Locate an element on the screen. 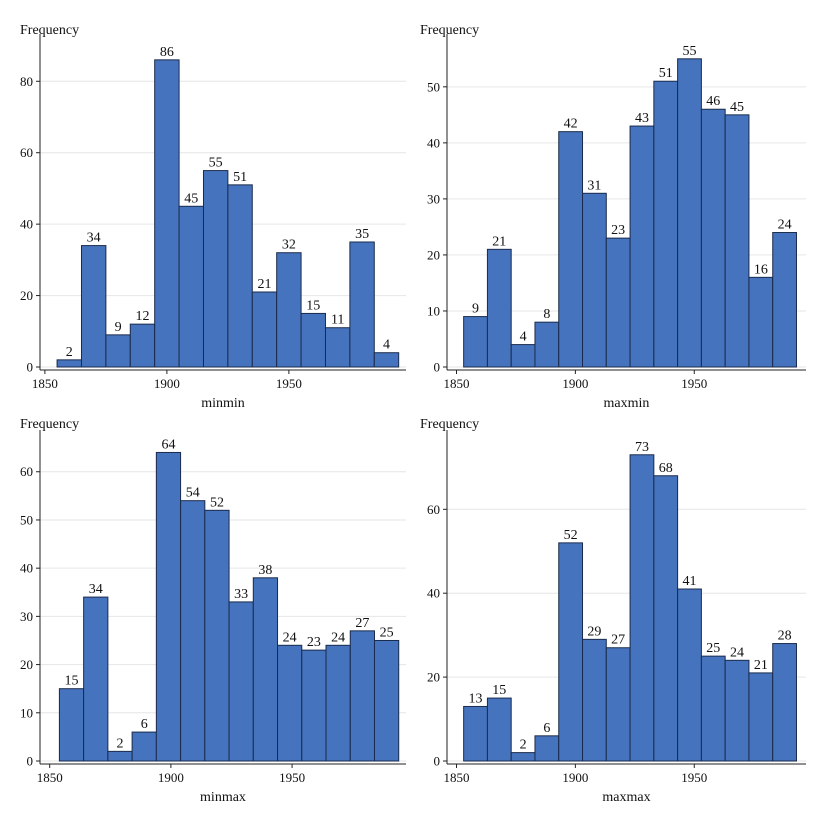  bar-value-label: 43 is located at coordinates (642, 118).